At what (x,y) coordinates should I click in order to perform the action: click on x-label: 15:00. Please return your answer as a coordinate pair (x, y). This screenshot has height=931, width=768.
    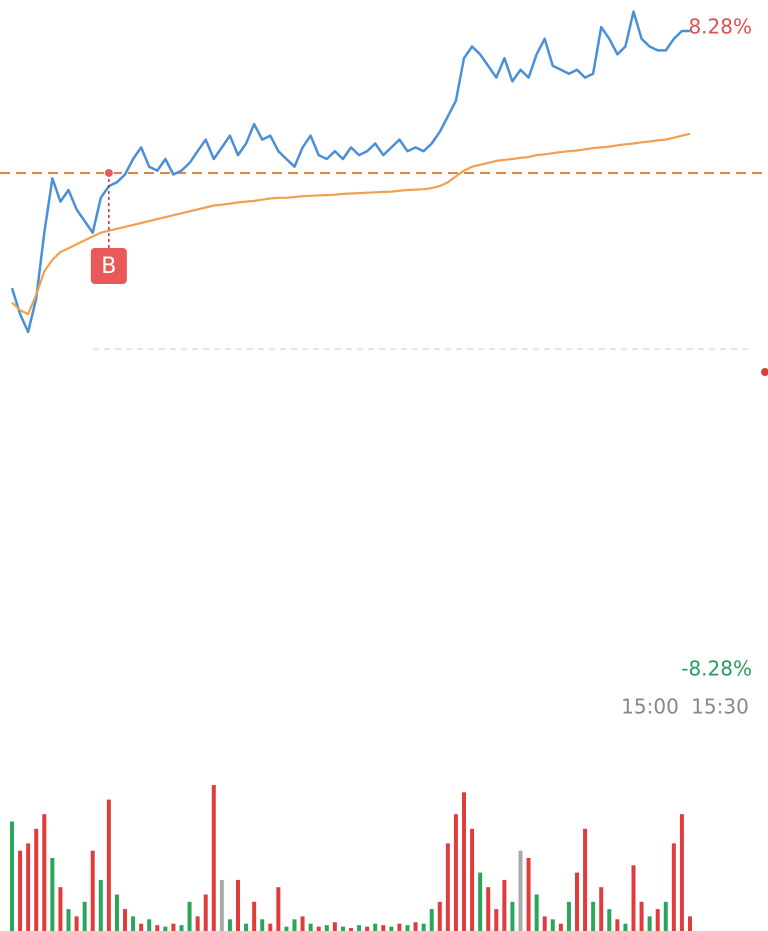
    Looking at the image, I should click on (650, 707).